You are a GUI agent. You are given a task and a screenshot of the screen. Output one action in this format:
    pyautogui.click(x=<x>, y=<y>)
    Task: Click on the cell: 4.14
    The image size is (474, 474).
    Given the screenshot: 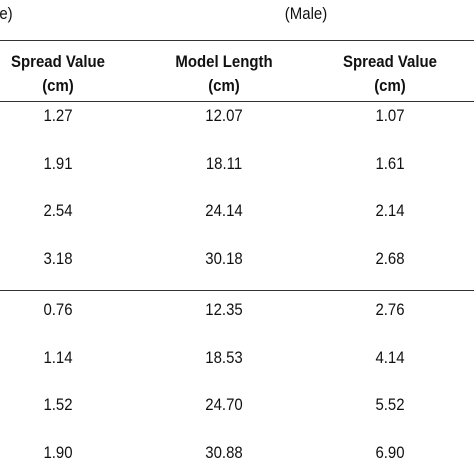 What is the action you would take?
    pyautogui.click(x=390, y=357)
    